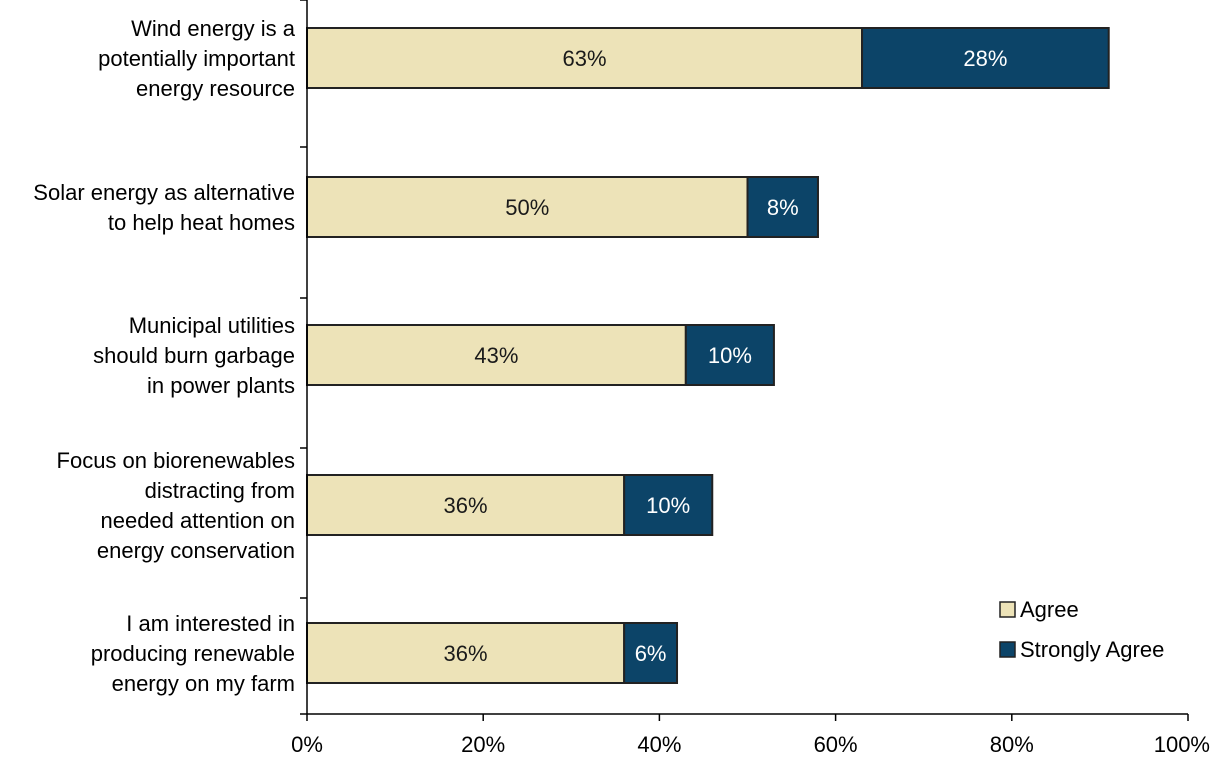  Describe the element at coordinates (1007, 649) in the screenshot. I see `legend-swatch-strongly-agree` at that location.